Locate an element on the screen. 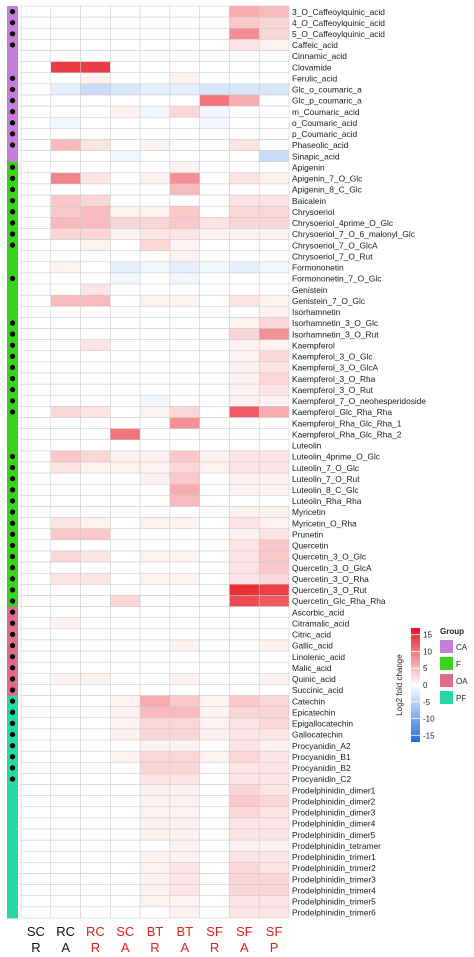 The height and width of the screenshot is (957, 474). group-legend-label: F is located at coordinates (458, 664).